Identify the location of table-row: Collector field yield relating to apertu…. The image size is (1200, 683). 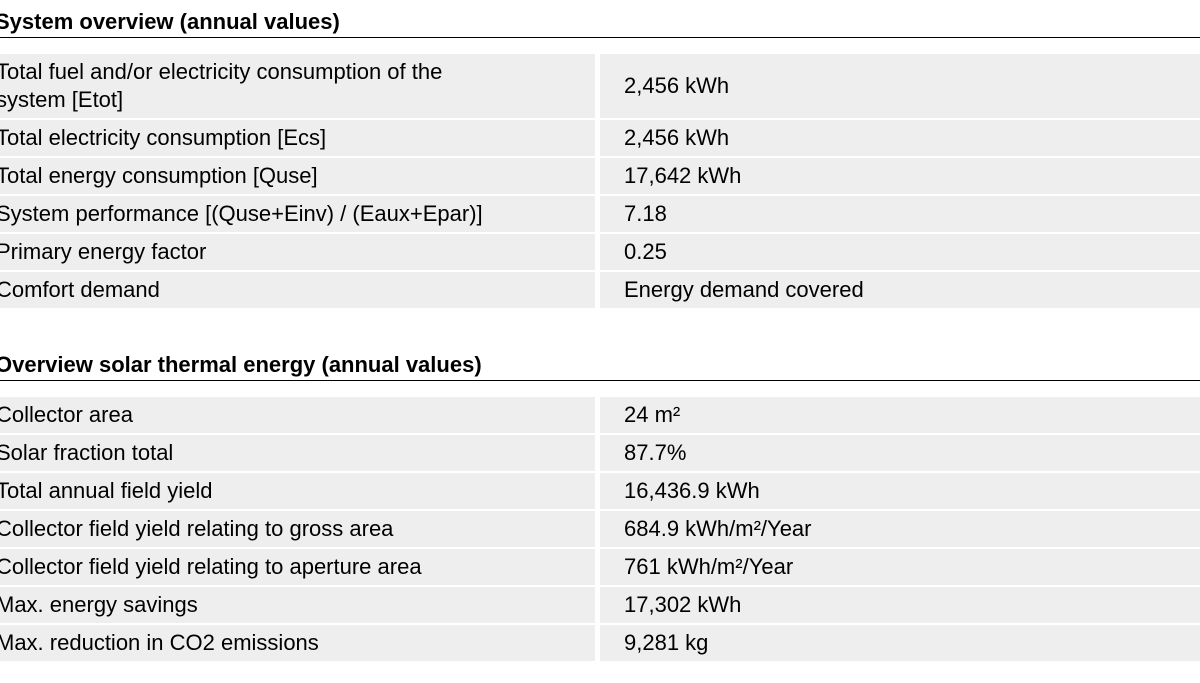
(600, 568).